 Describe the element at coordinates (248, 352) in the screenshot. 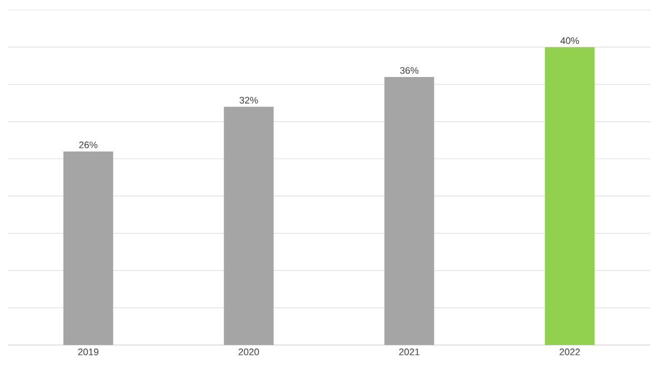

I see `x-tick-label: 2020` at that location.